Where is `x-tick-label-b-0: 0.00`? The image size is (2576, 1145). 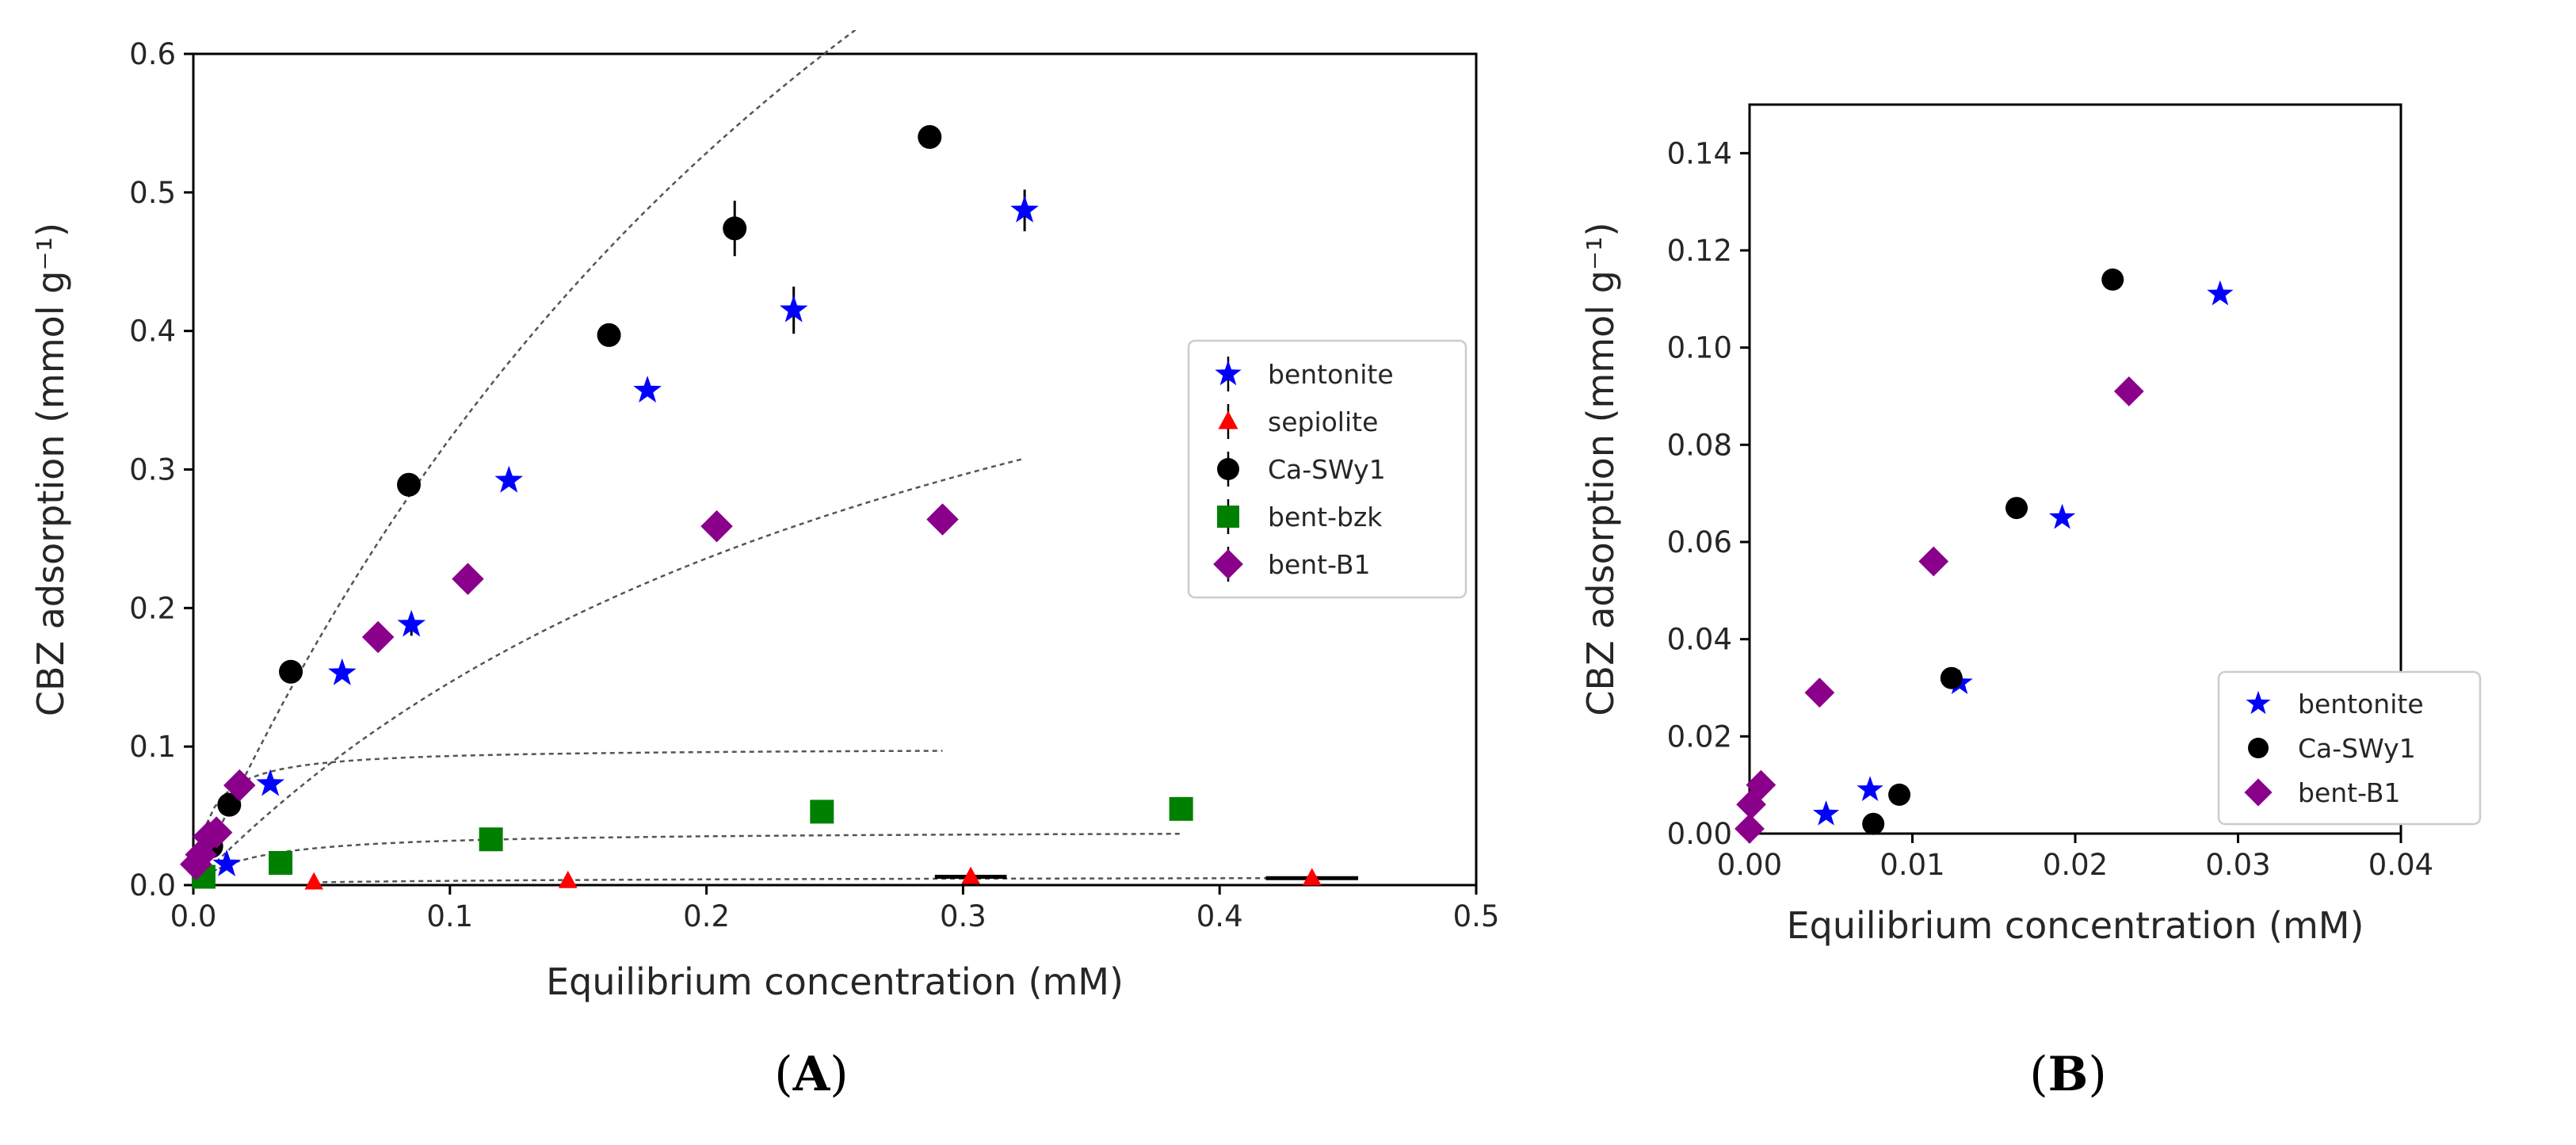
x-tick-label-b-0: 0.00 is located at coordinates (1749, 865).